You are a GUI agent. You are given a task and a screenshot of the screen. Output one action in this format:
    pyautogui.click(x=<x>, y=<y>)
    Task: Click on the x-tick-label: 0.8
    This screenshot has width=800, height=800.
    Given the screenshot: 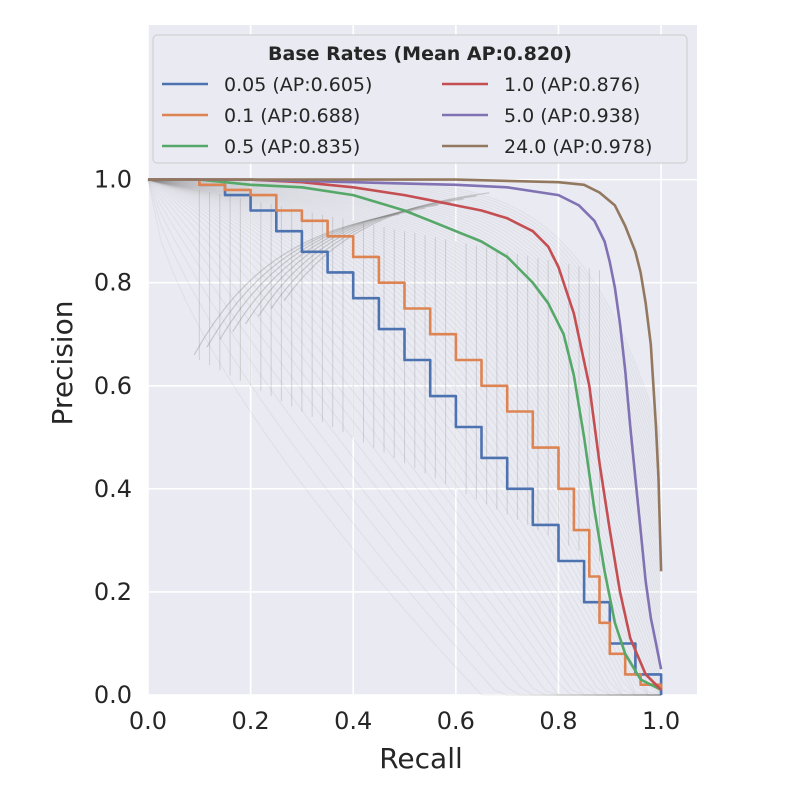 What is the action you would take?
    pyautogui.click(x=558, y=721)
    